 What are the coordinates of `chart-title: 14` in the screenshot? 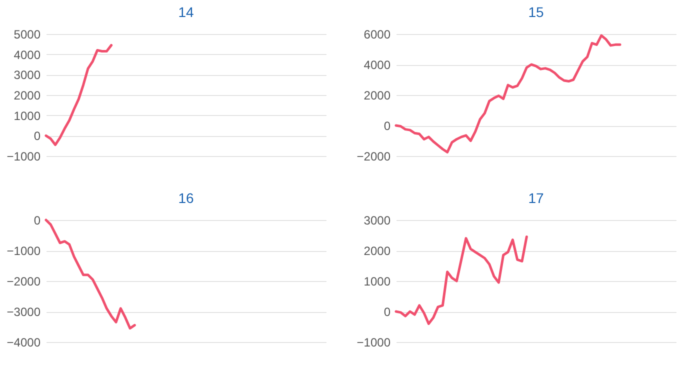 It's located at (186, 12).